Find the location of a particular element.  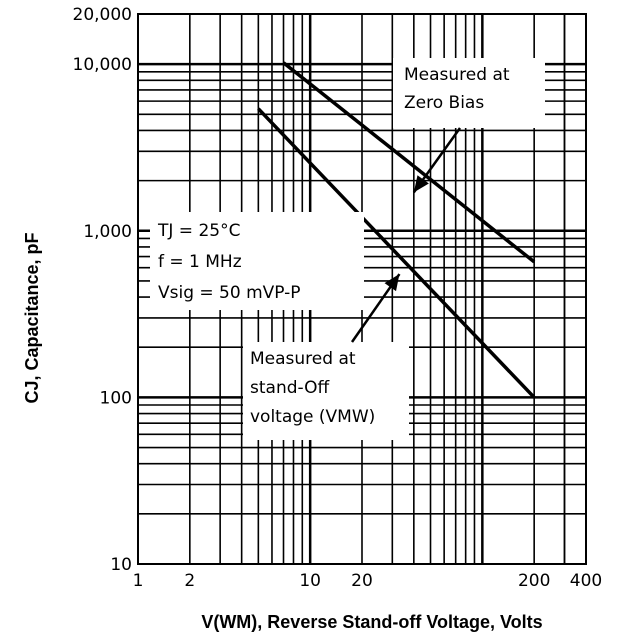

y-tick-label: 100 is located at coordinates (116, 398).